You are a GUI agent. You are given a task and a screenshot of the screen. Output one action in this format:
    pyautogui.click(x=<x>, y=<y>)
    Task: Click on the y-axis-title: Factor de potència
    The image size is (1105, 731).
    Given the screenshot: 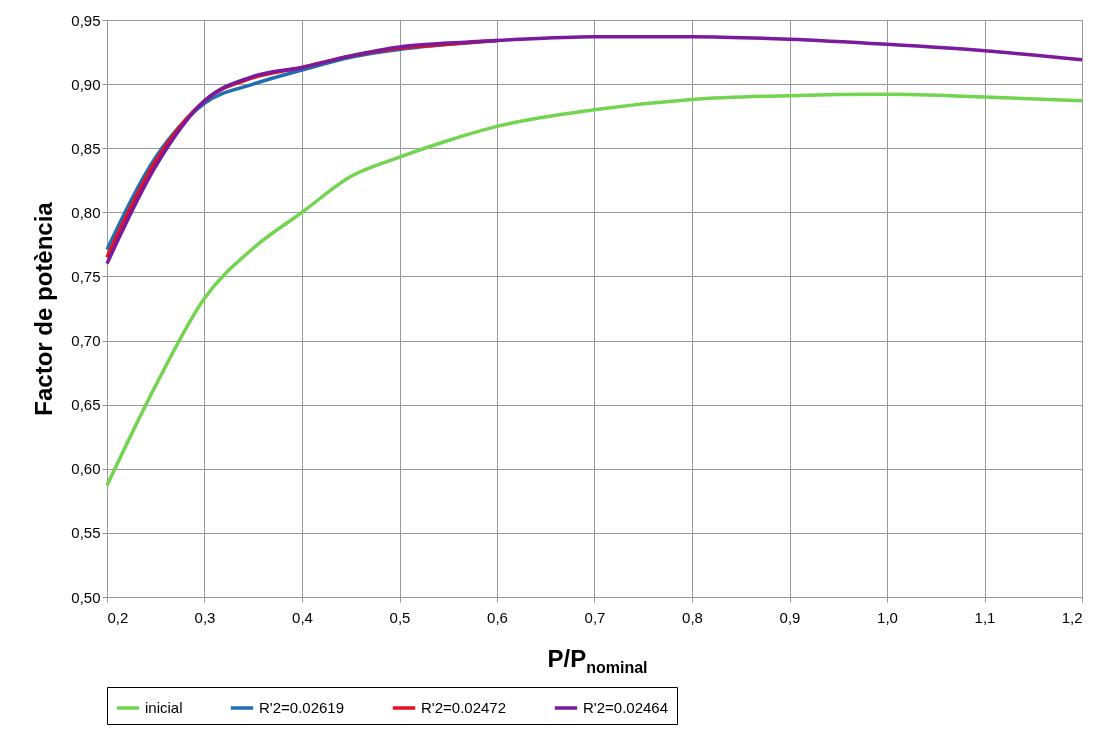 What is the action you would take?
    pyautogui.click(x=44, y=308)
    